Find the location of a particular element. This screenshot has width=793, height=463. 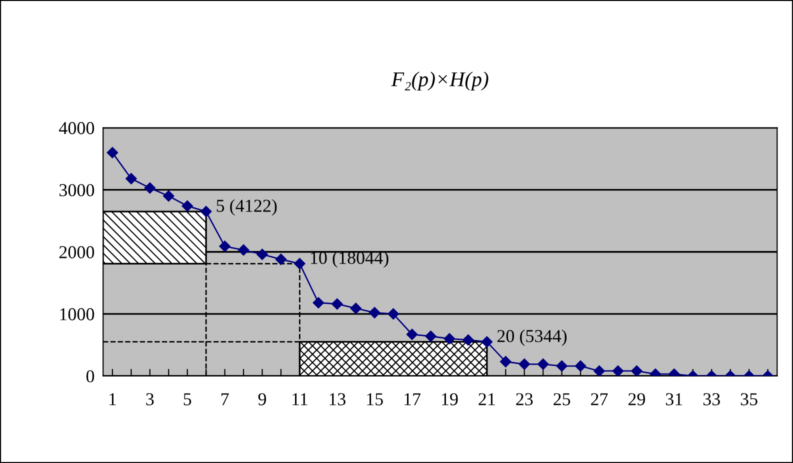

x-tick-label: 35 is located at coordinates (749, 399).